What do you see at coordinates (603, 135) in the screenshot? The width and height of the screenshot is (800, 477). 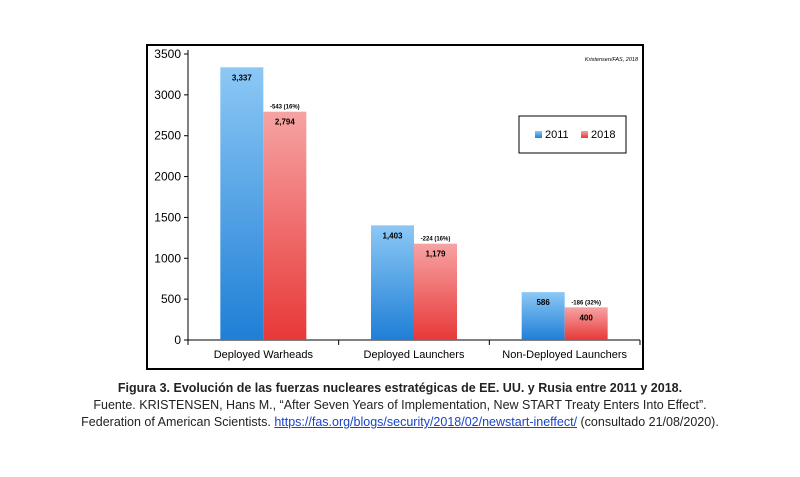 I see `legend-label-2018: 2018` at bounding box center [603, 135].